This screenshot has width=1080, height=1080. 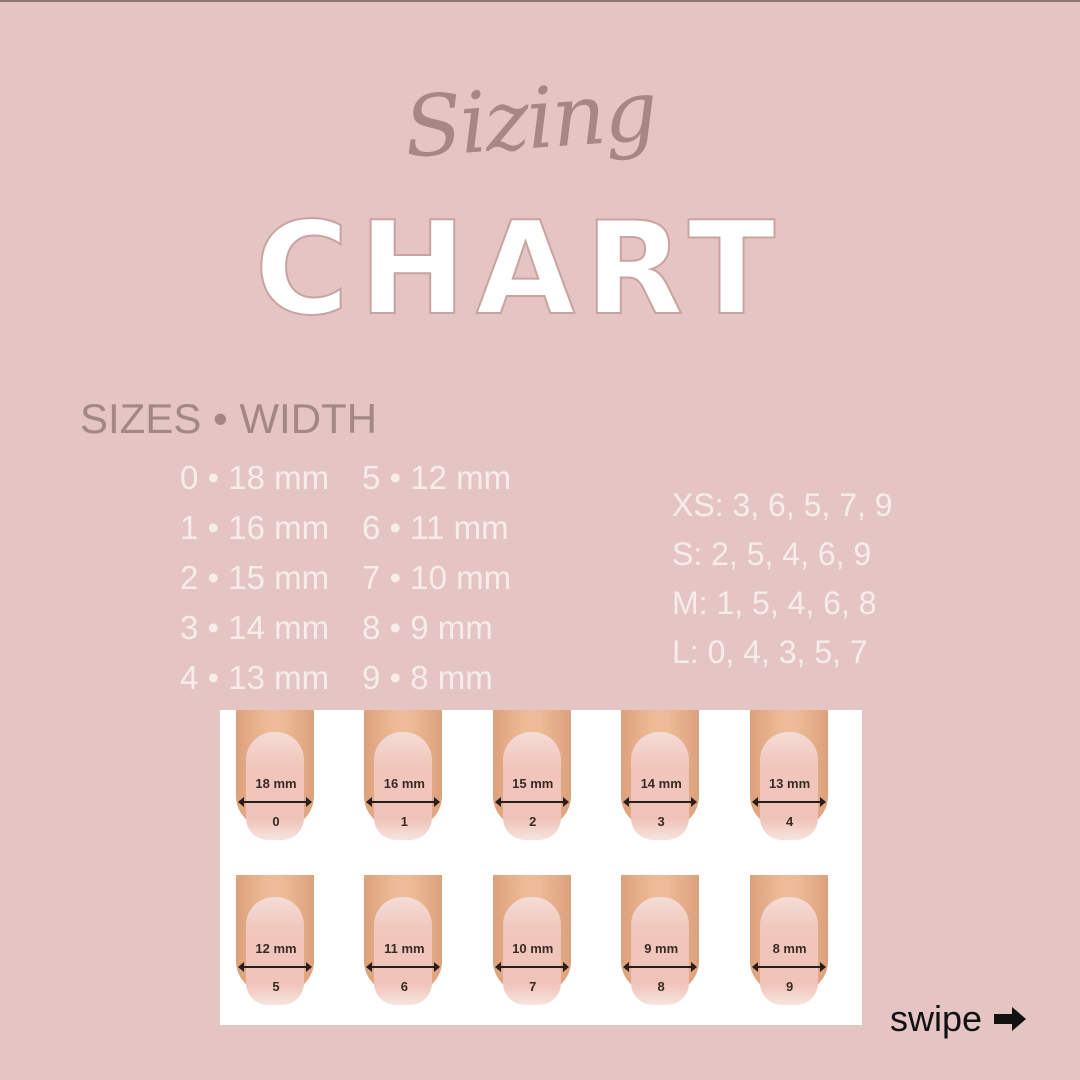 I want to click on size-item: 6 • 11 mm, so click(x=435, y=527).